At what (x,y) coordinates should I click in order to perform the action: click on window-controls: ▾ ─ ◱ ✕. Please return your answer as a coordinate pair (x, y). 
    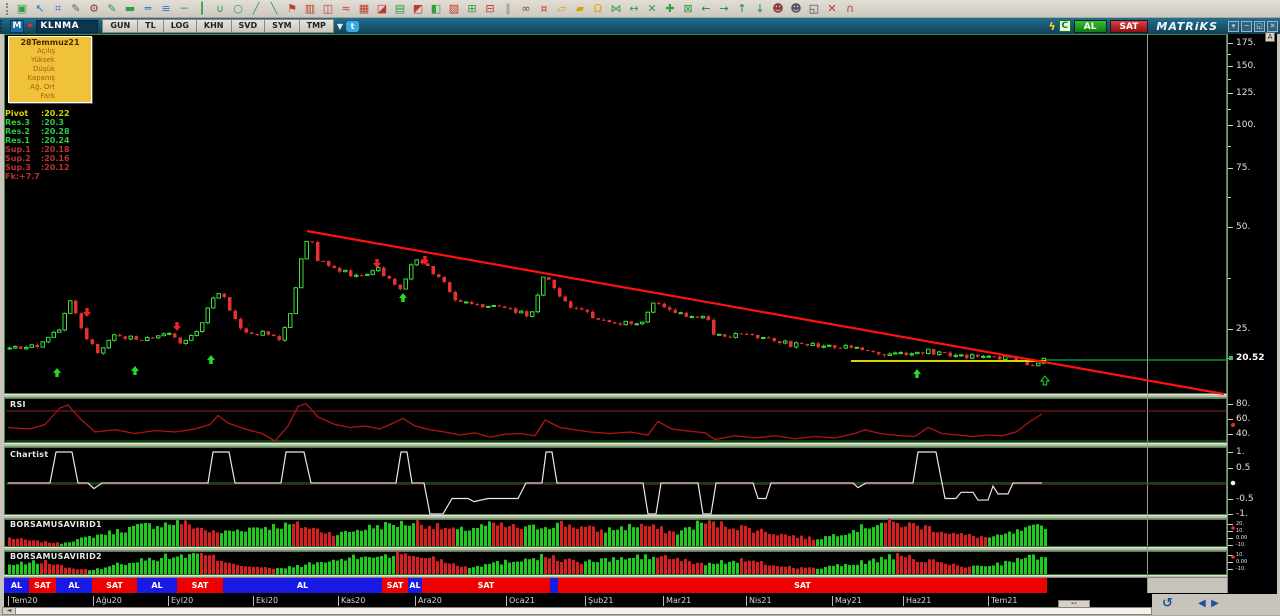
    Looking at the image, I should click on (1252, 26).